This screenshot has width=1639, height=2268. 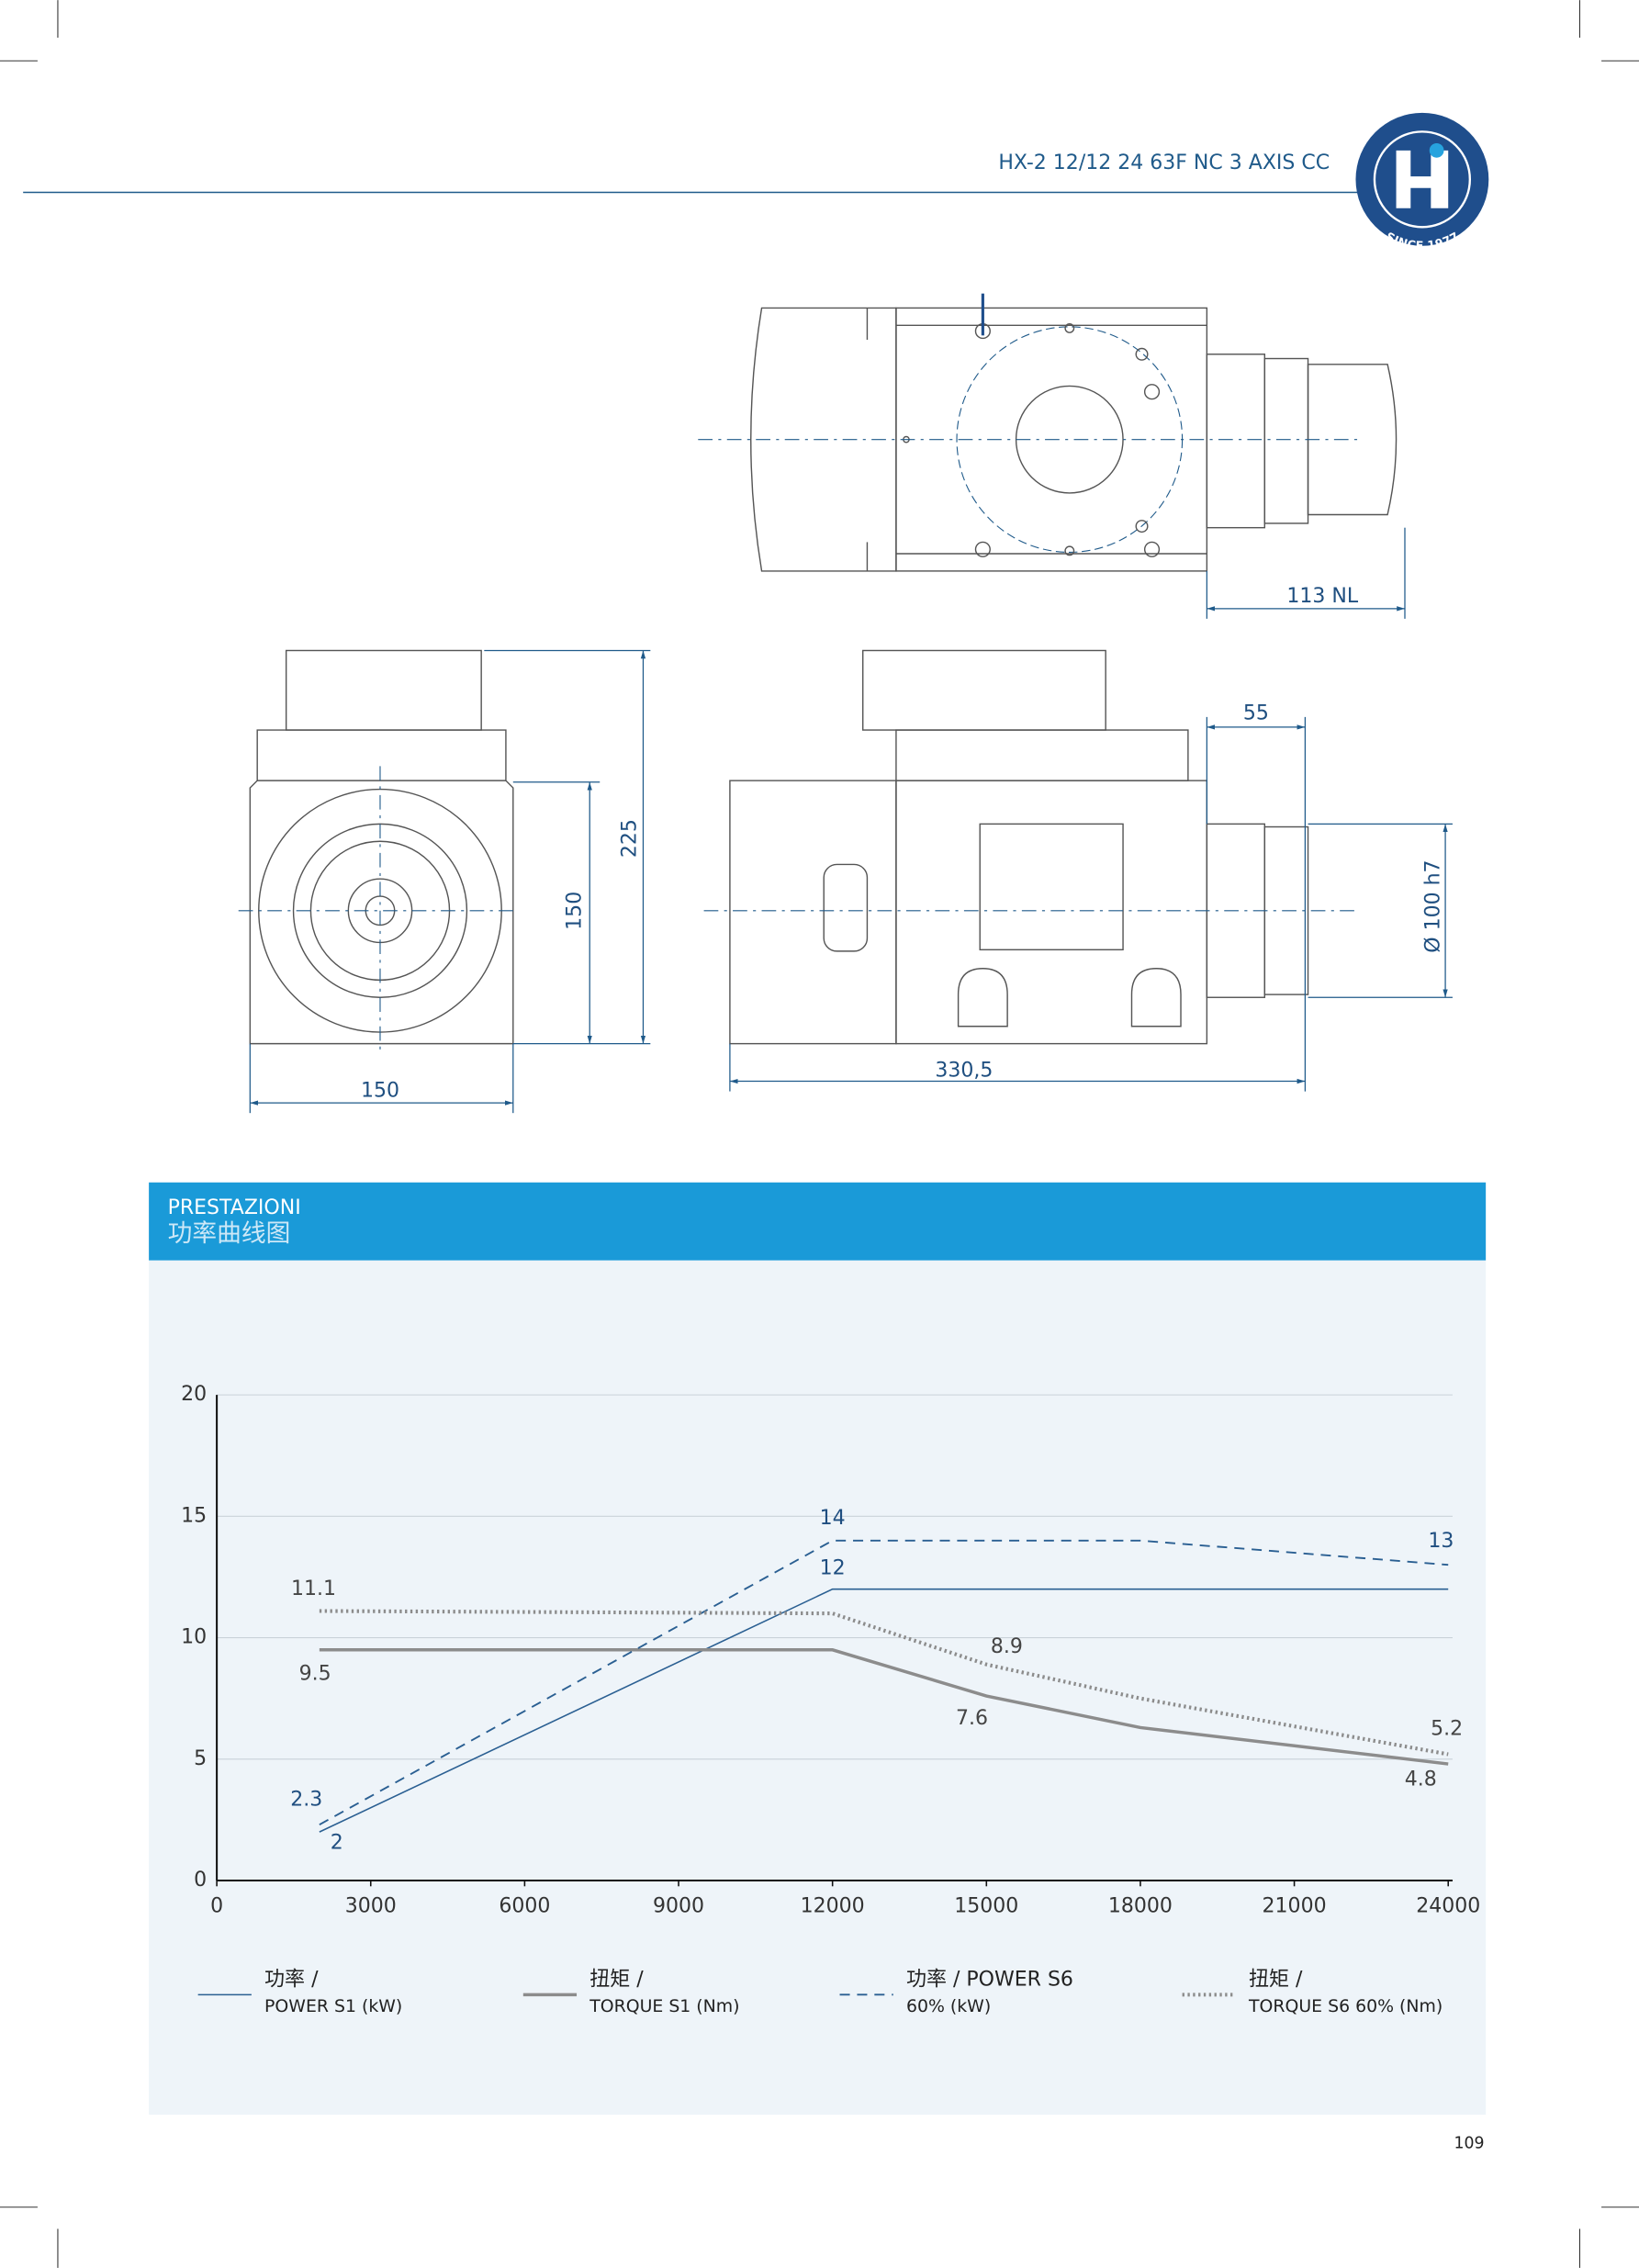 What do you see at coordinates (833, 1569) in the screenshot?
I see `data-label: 12` at bounding box center [833, 1569].